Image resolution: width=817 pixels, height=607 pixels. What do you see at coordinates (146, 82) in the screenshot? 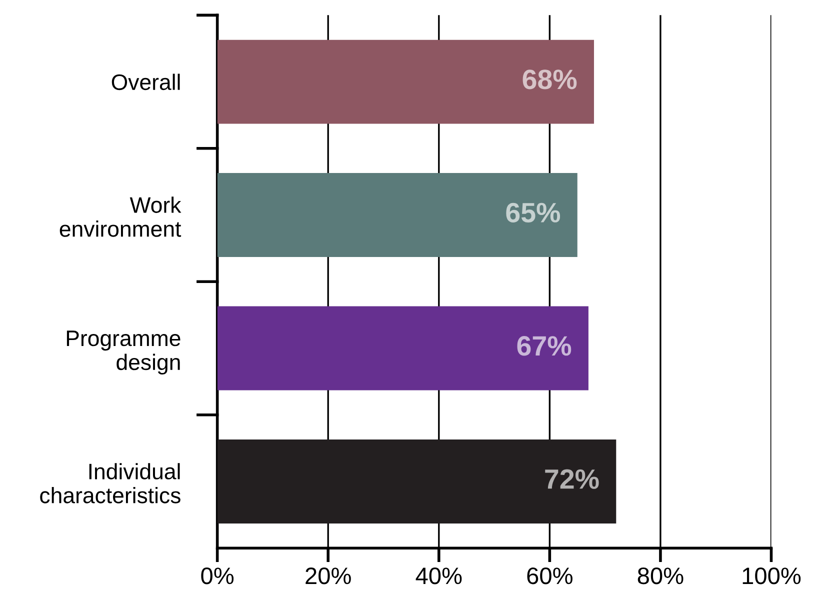
I see `y-tick-label: Overall` at bounding box center [146, 82].